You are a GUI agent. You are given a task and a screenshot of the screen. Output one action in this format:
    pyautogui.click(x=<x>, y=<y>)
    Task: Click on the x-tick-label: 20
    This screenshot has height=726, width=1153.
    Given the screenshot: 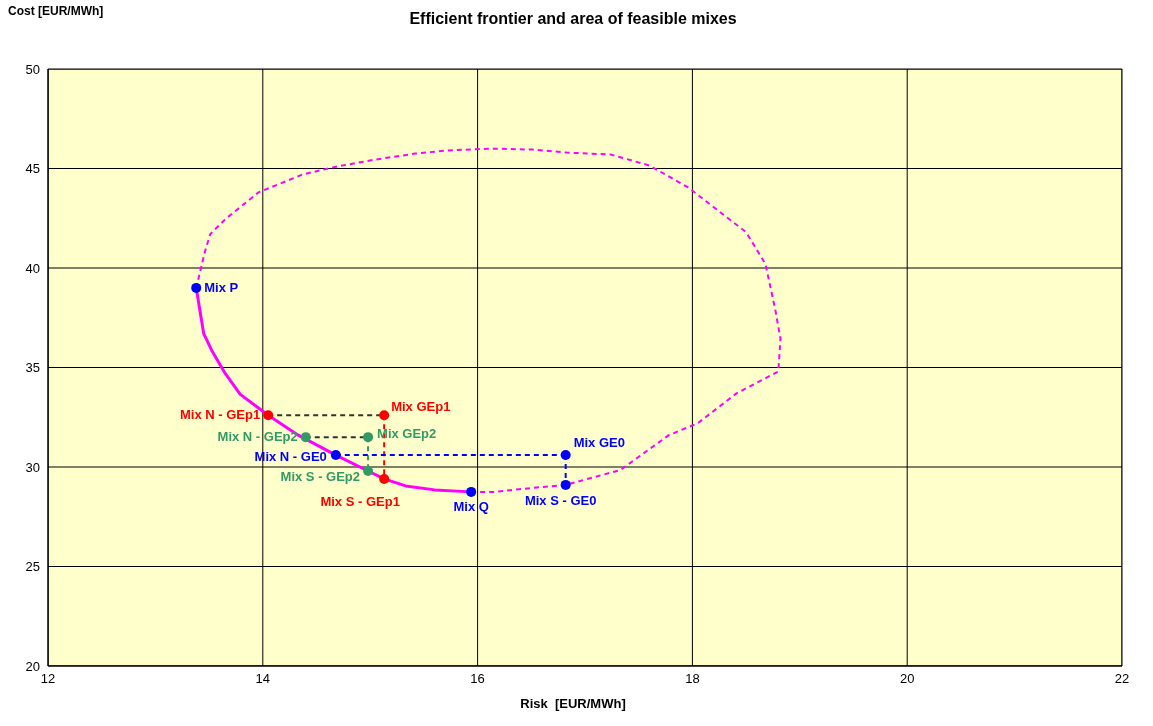 What is the action you would take?
    pyautogui.click(x=907, y=679)
    